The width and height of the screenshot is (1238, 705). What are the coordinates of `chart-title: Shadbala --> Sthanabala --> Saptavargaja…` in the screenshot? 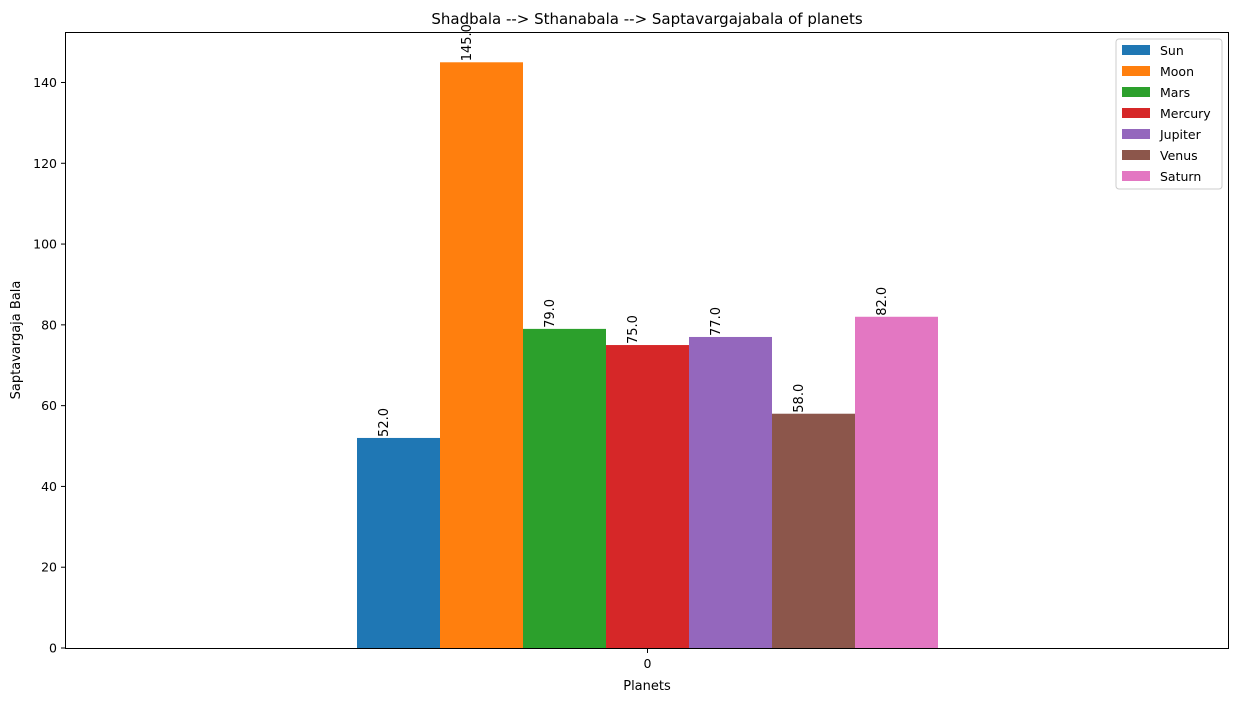 It's located at (646, 19).